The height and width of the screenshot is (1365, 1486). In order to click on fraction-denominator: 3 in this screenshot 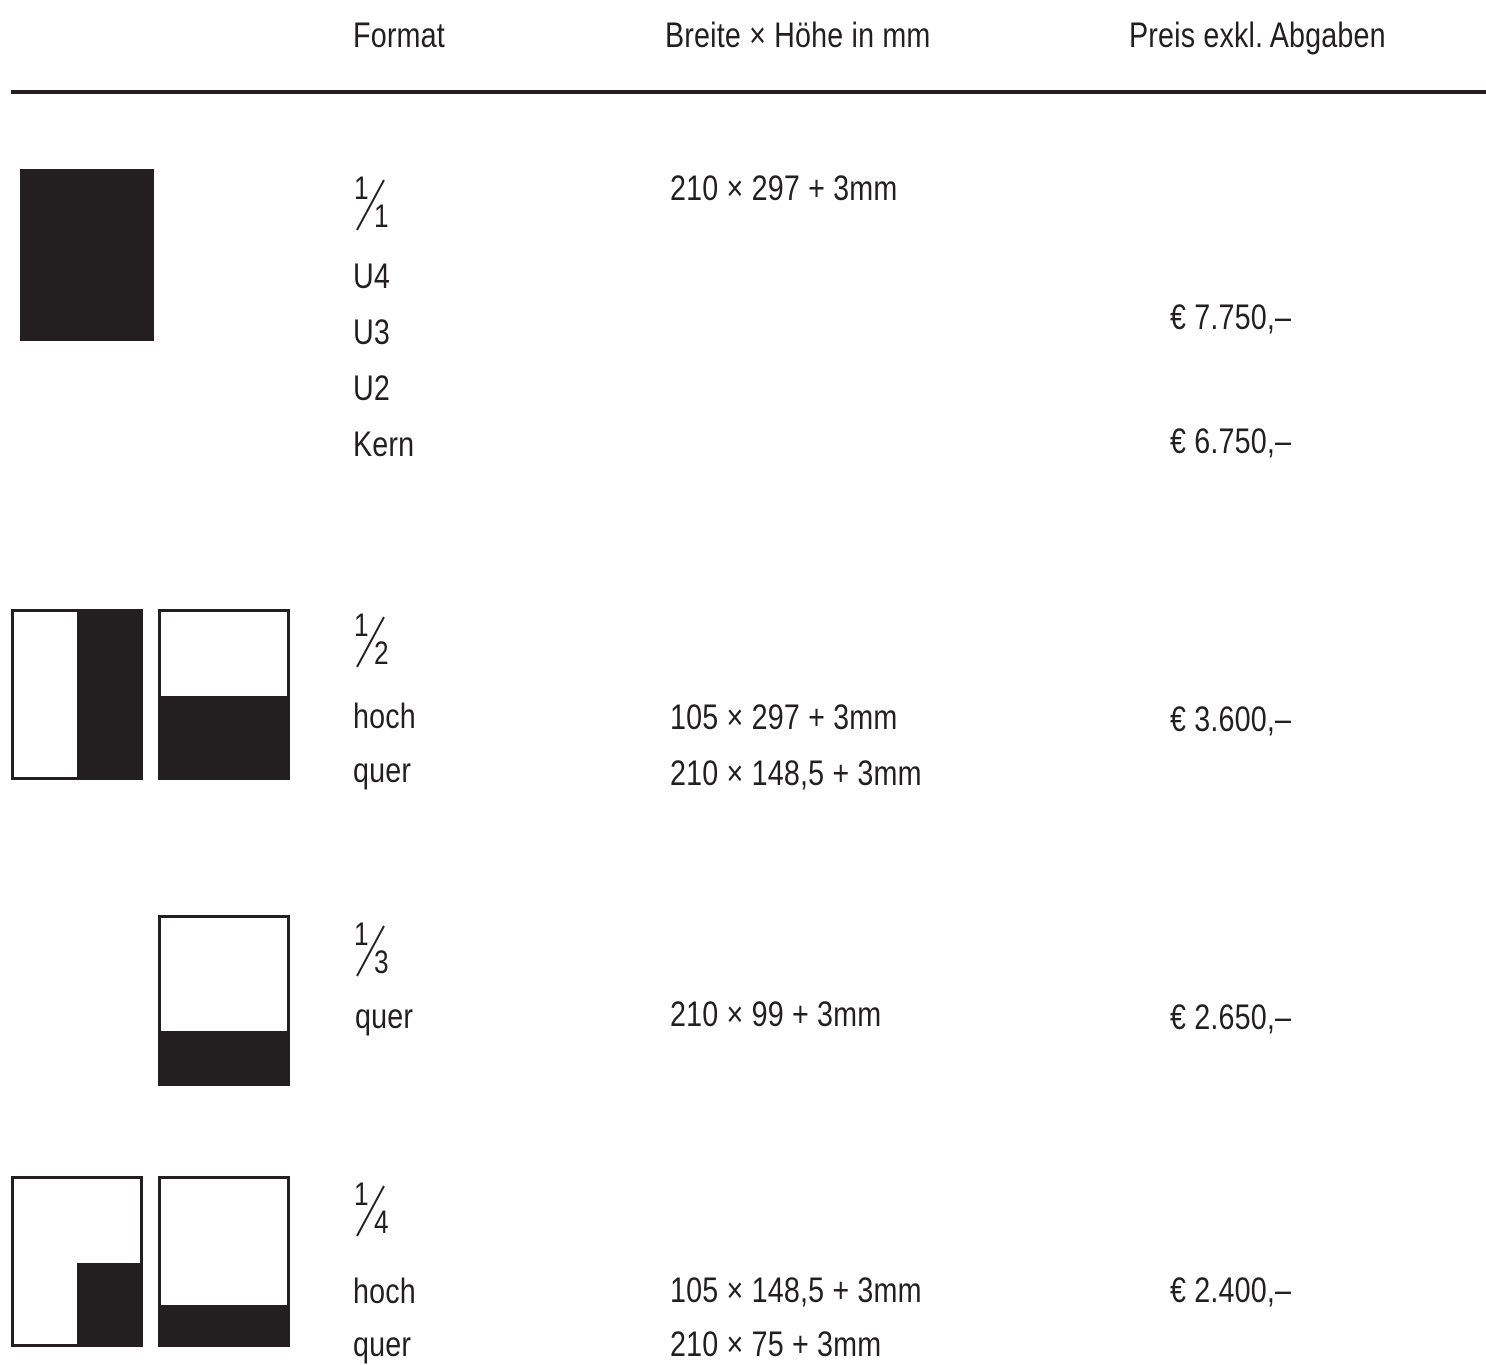, I will do `click(381, 962)`.